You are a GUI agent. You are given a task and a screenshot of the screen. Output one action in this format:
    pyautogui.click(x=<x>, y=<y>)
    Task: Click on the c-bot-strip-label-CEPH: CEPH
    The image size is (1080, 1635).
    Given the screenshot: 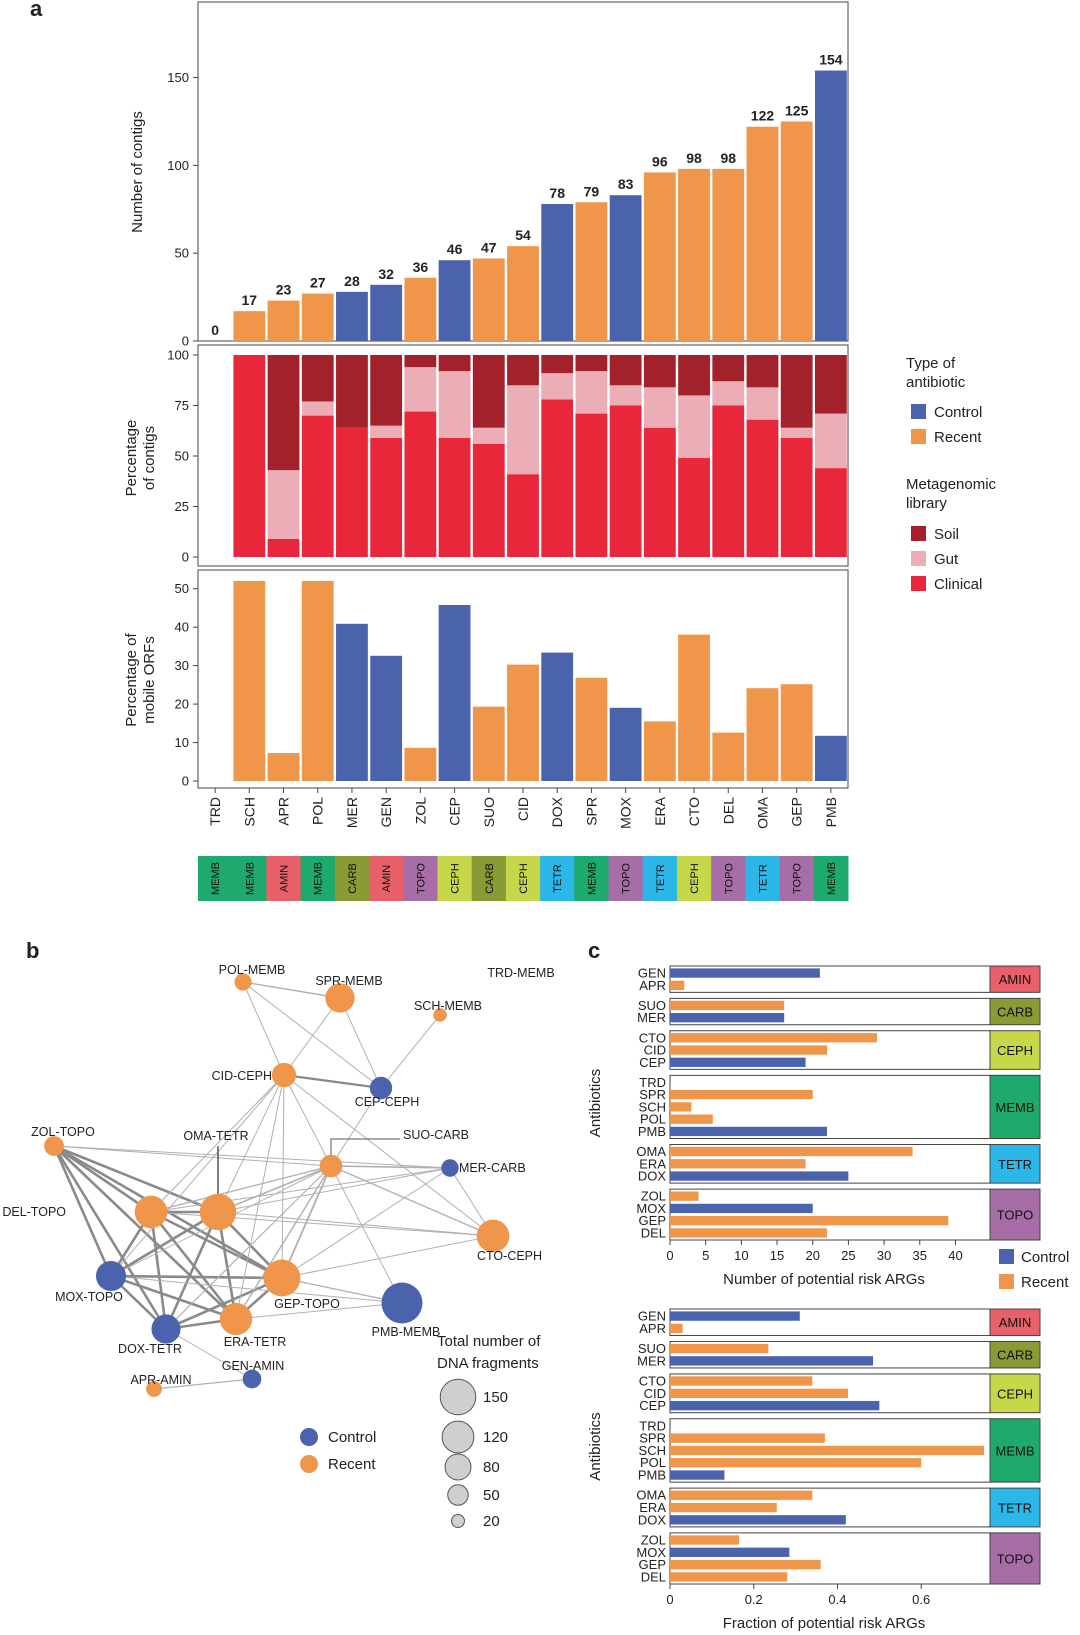 What is the action you would take?
    pyautogui.click(x=1015, y=1393)
    